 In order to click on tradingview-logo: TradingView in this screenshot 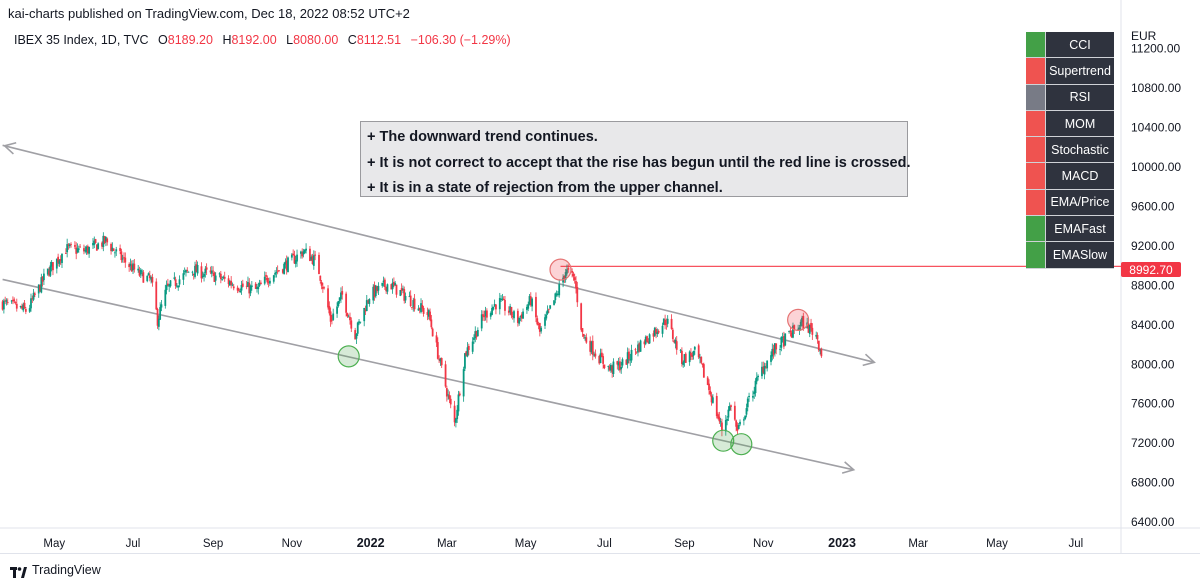, I will do `click(55, 570)`.